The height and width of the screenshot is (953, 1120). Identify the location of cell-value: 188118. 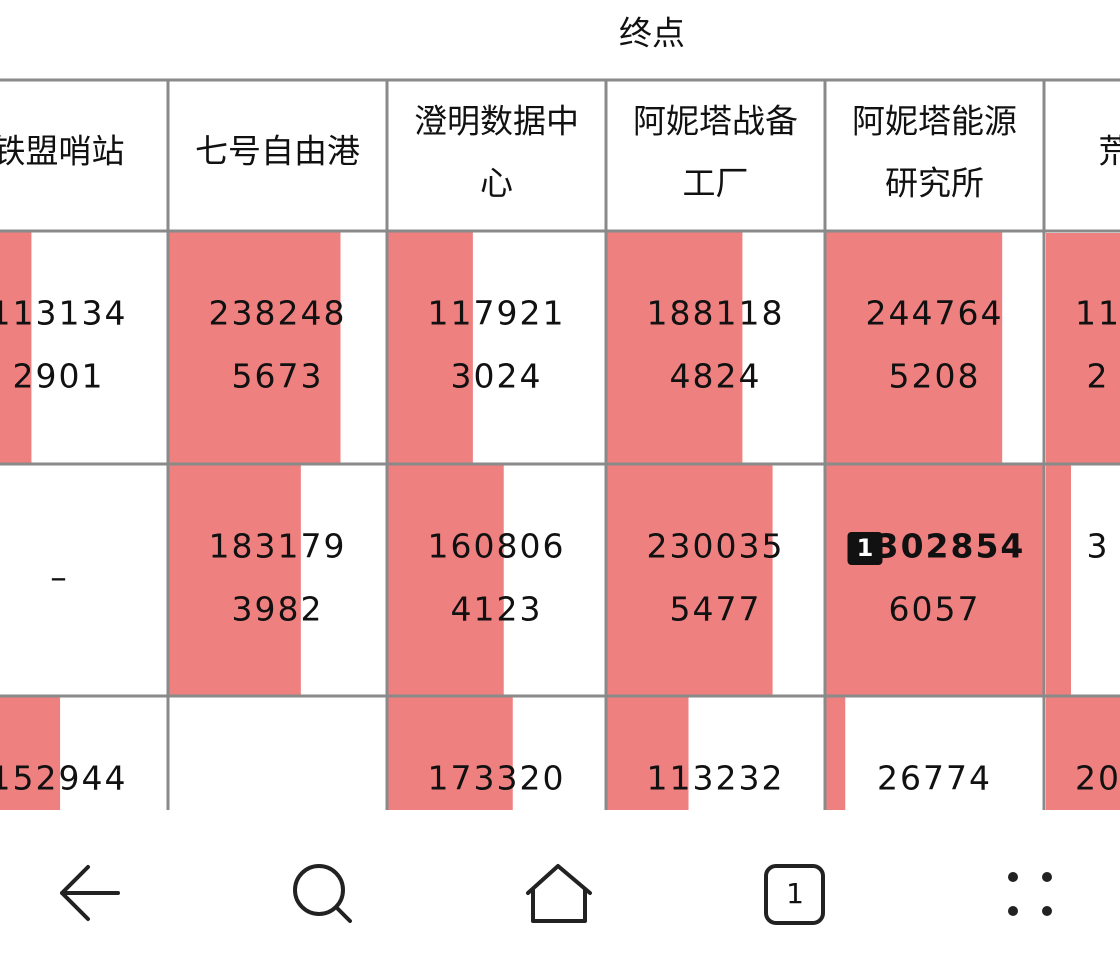
(716, 313).